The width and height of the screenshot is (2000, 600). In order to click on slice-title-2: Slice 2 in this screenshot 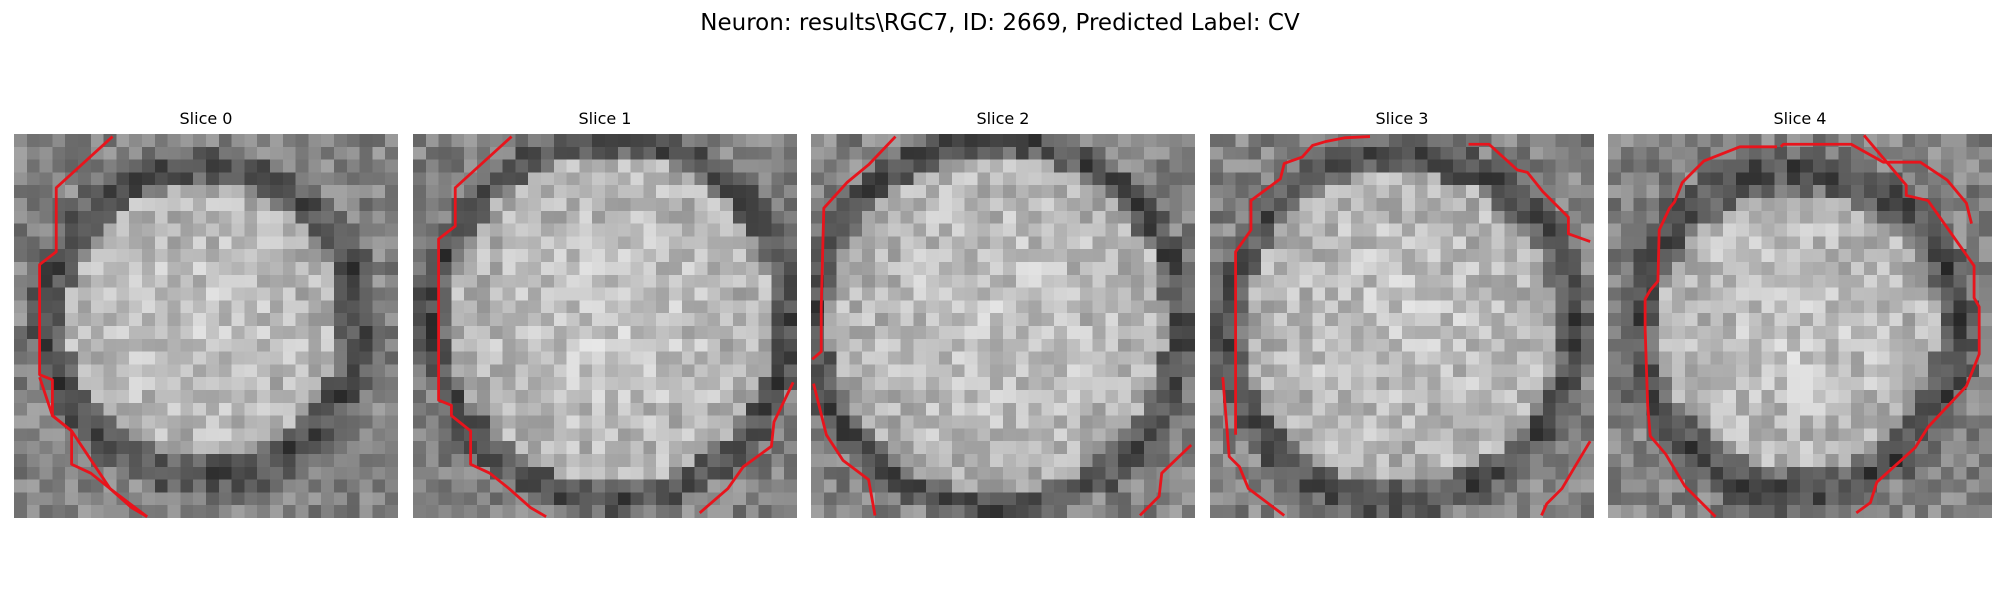, I will do `click(1003, 118)`.